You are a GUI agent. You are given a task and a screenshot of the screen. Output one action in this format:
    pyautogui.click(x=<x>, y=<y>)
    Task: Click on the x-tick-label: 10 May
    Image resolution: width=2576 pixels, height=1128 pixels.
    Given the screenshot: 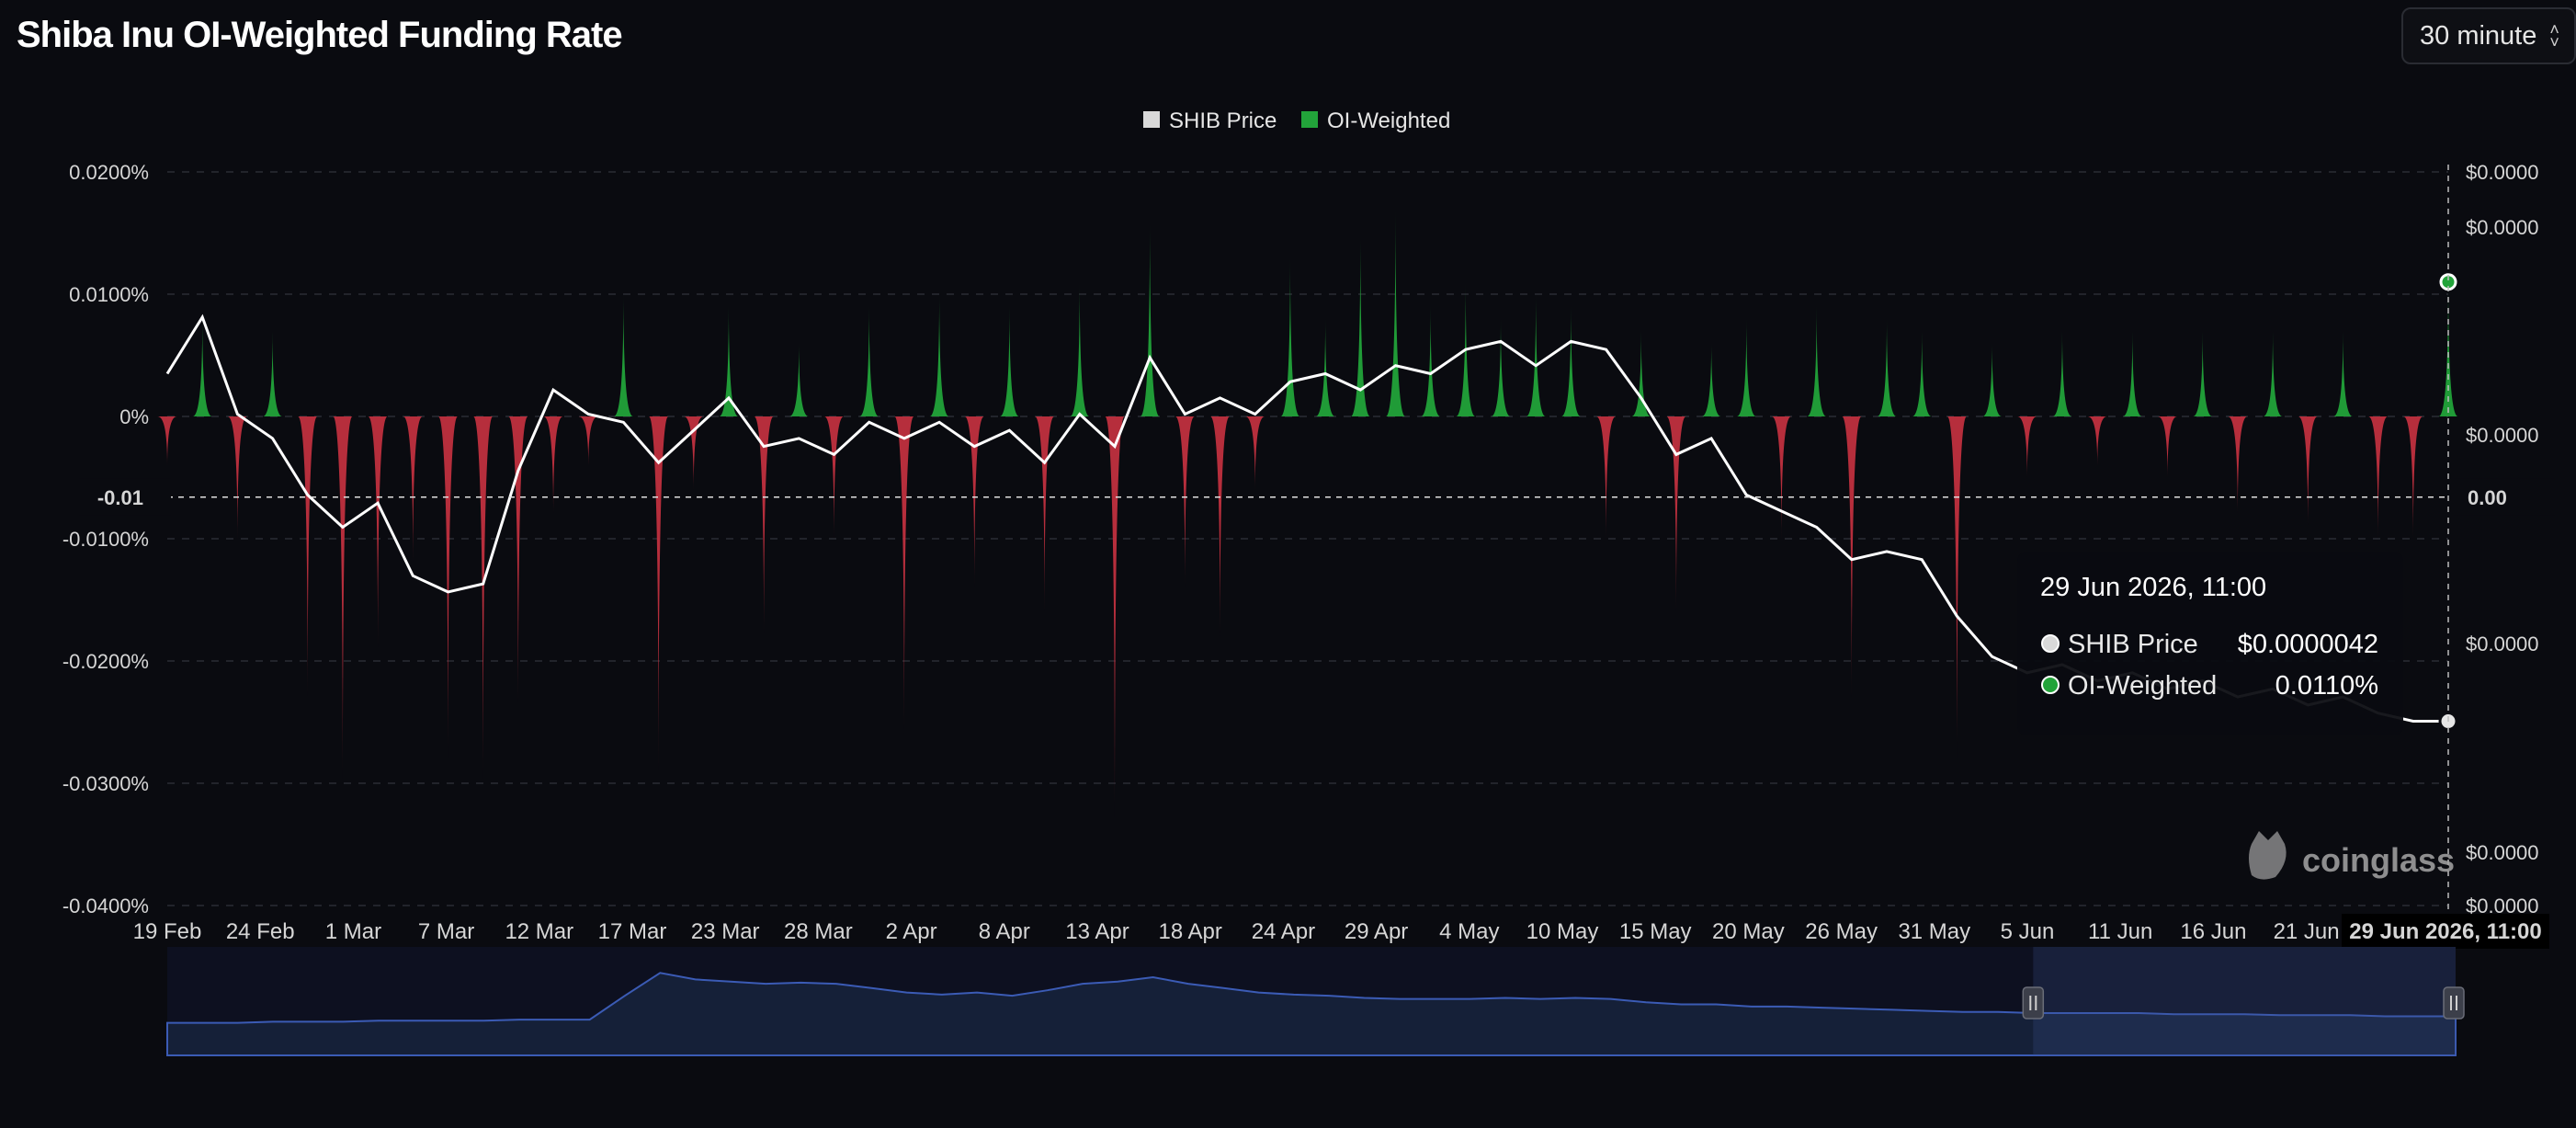 What is the action you would take?
    pyautogui.click(x=1562, y=932)
    